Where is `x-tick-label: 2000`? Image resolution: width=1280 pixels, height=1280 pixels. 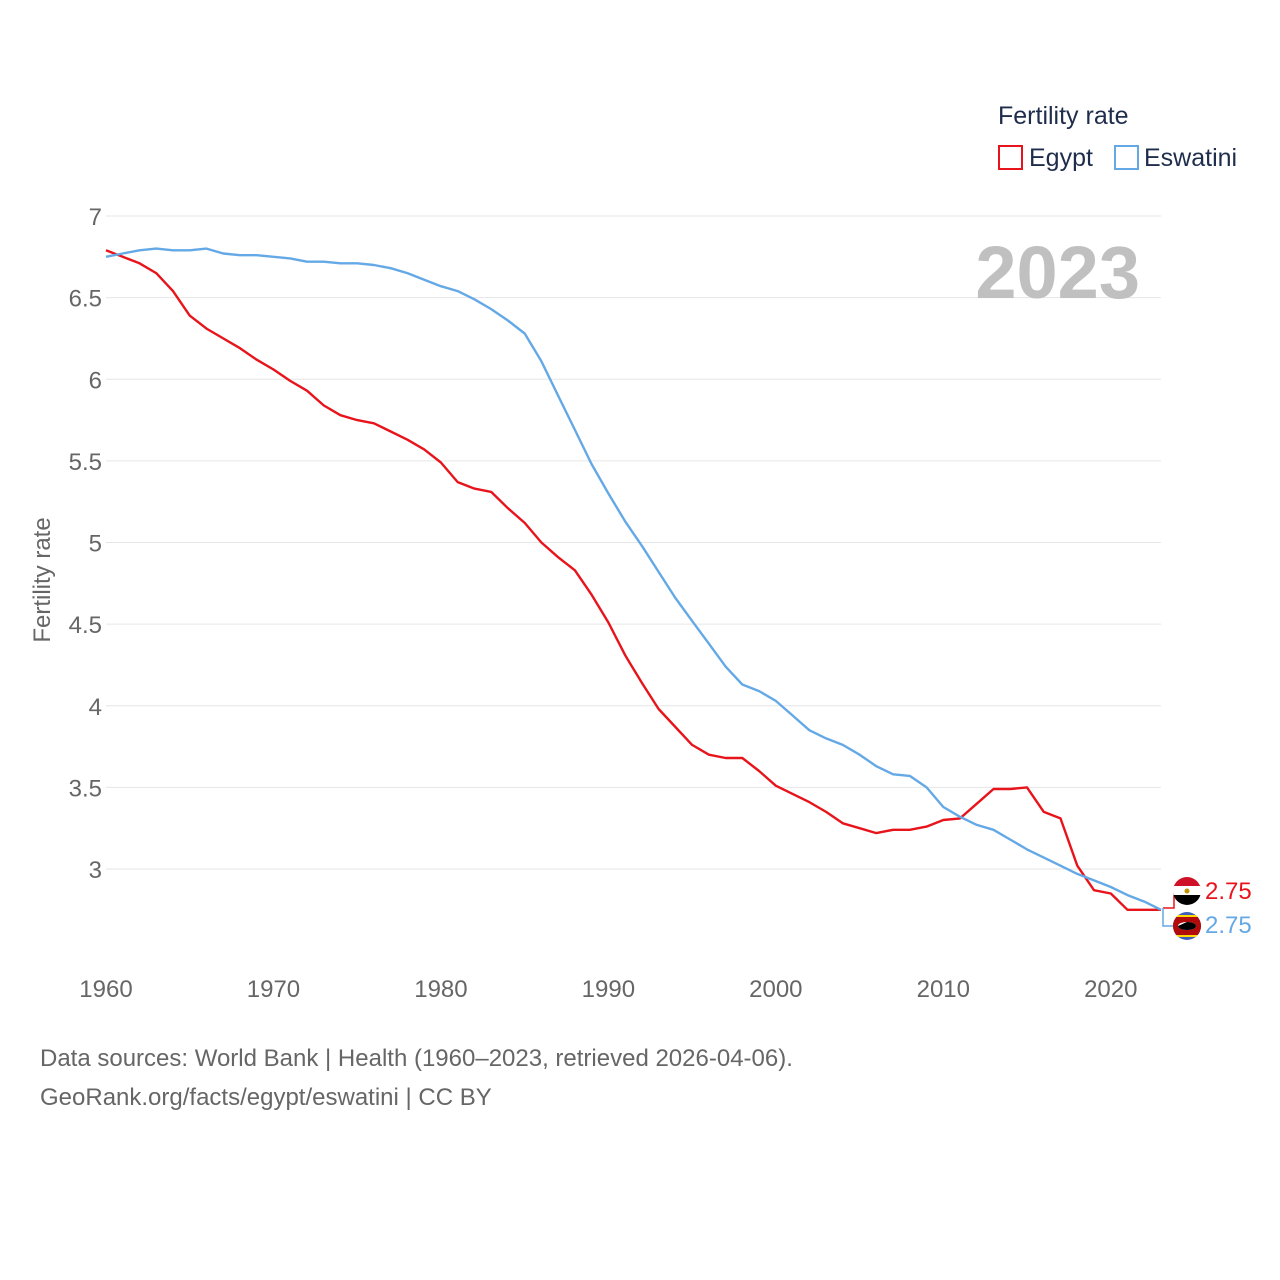
x-tick-label: 2000 is located at coordinates (775, 989).